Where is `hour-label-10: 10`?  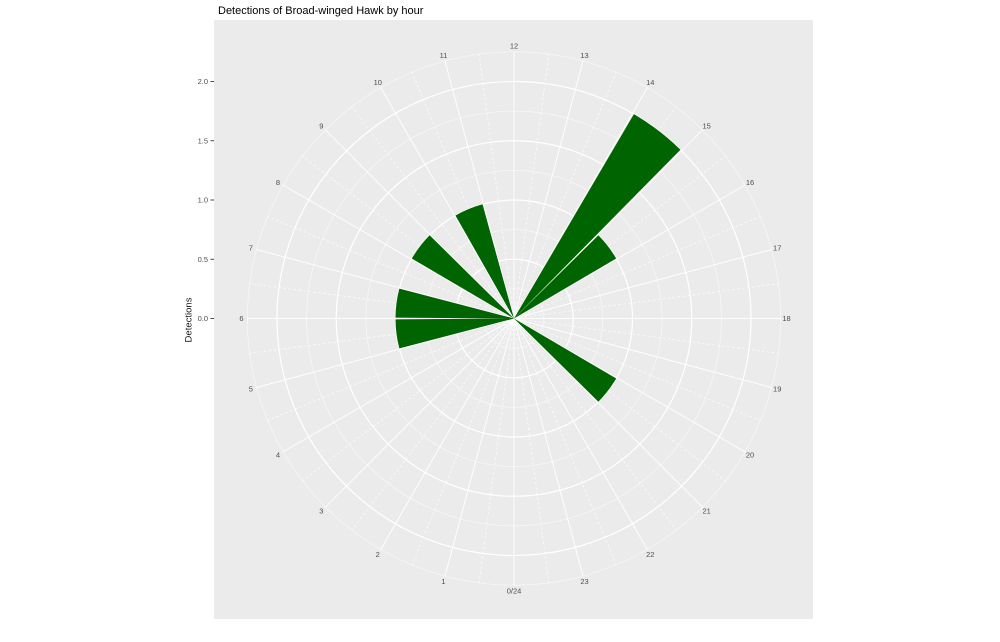 hour-label-10: 10 is located at coordinates (378, 82).